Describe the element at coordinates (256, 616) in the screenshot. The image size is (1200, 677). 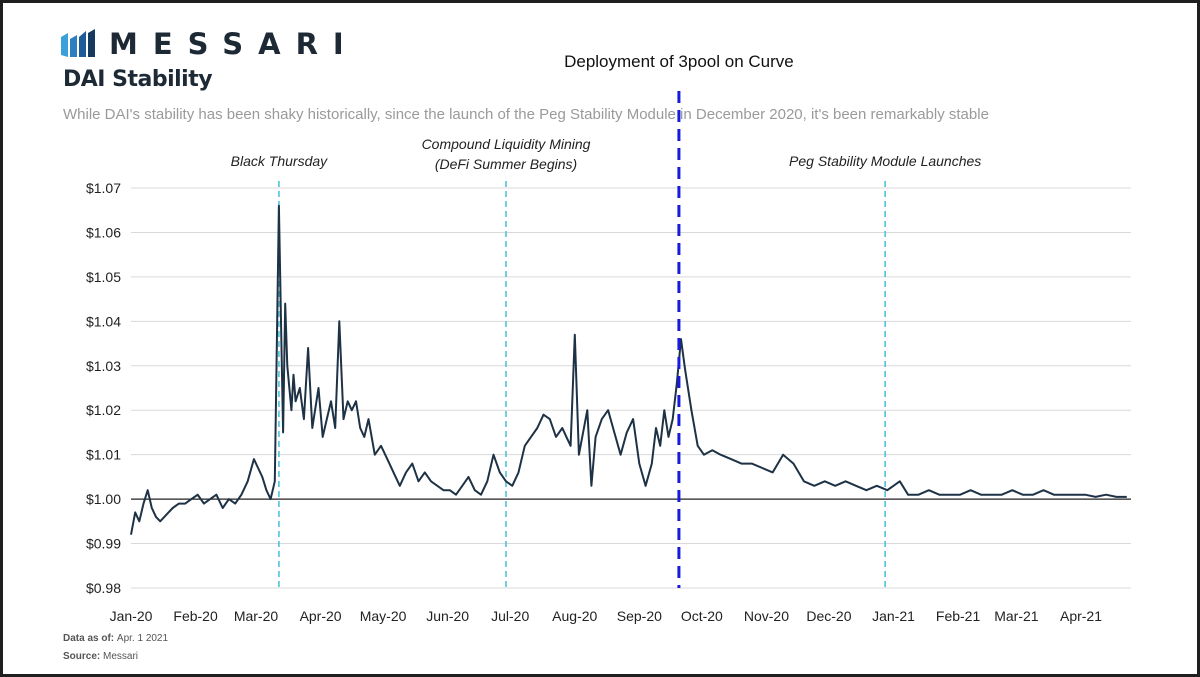
I see `x-tick-label: Mar-20` at that location.